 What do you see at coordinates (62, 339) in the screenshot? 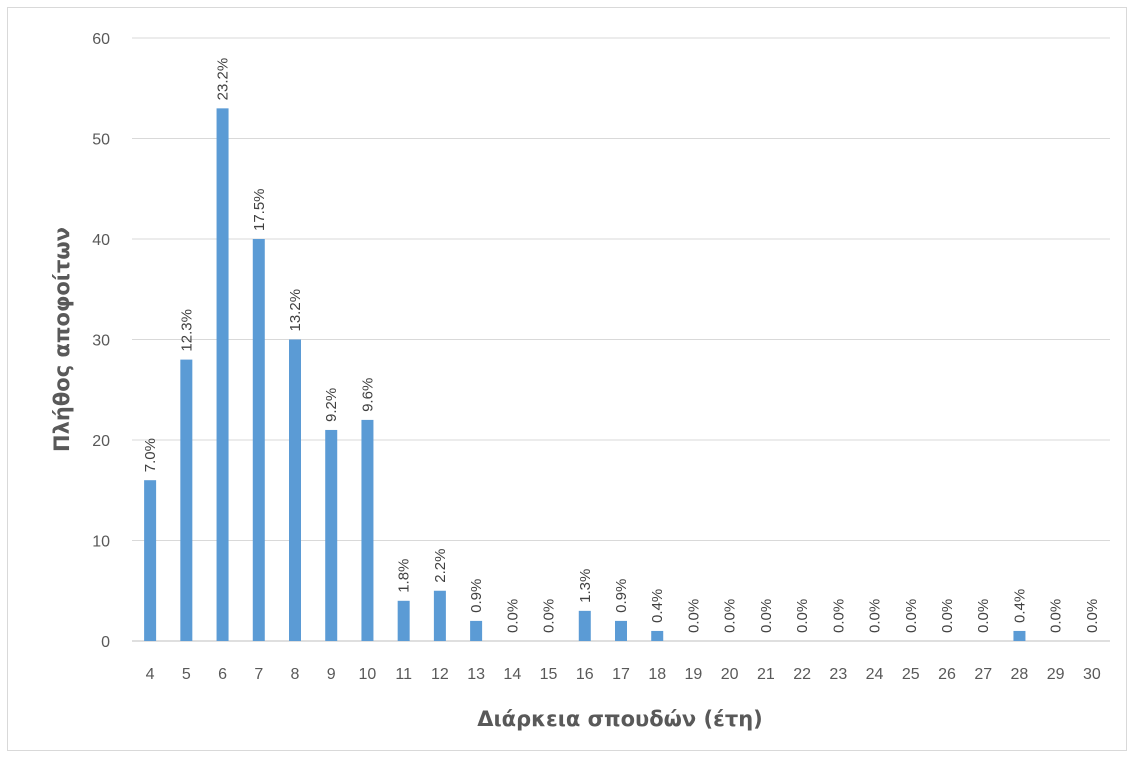
I see `y-axis-title: Πλήθος αποφοίτων` at bounding box center [62, 339].